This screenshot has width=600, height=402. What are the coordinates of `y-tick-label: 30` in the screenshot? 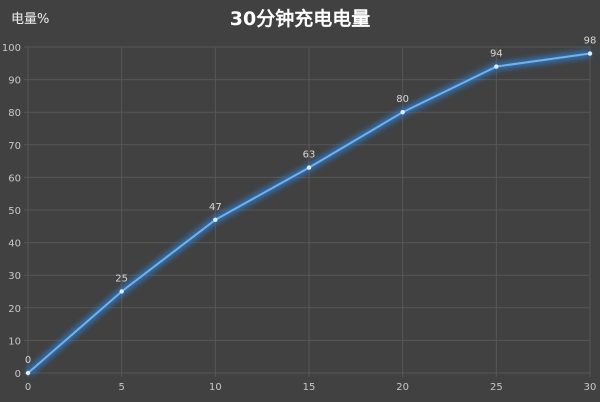 It's located at (14, 276).